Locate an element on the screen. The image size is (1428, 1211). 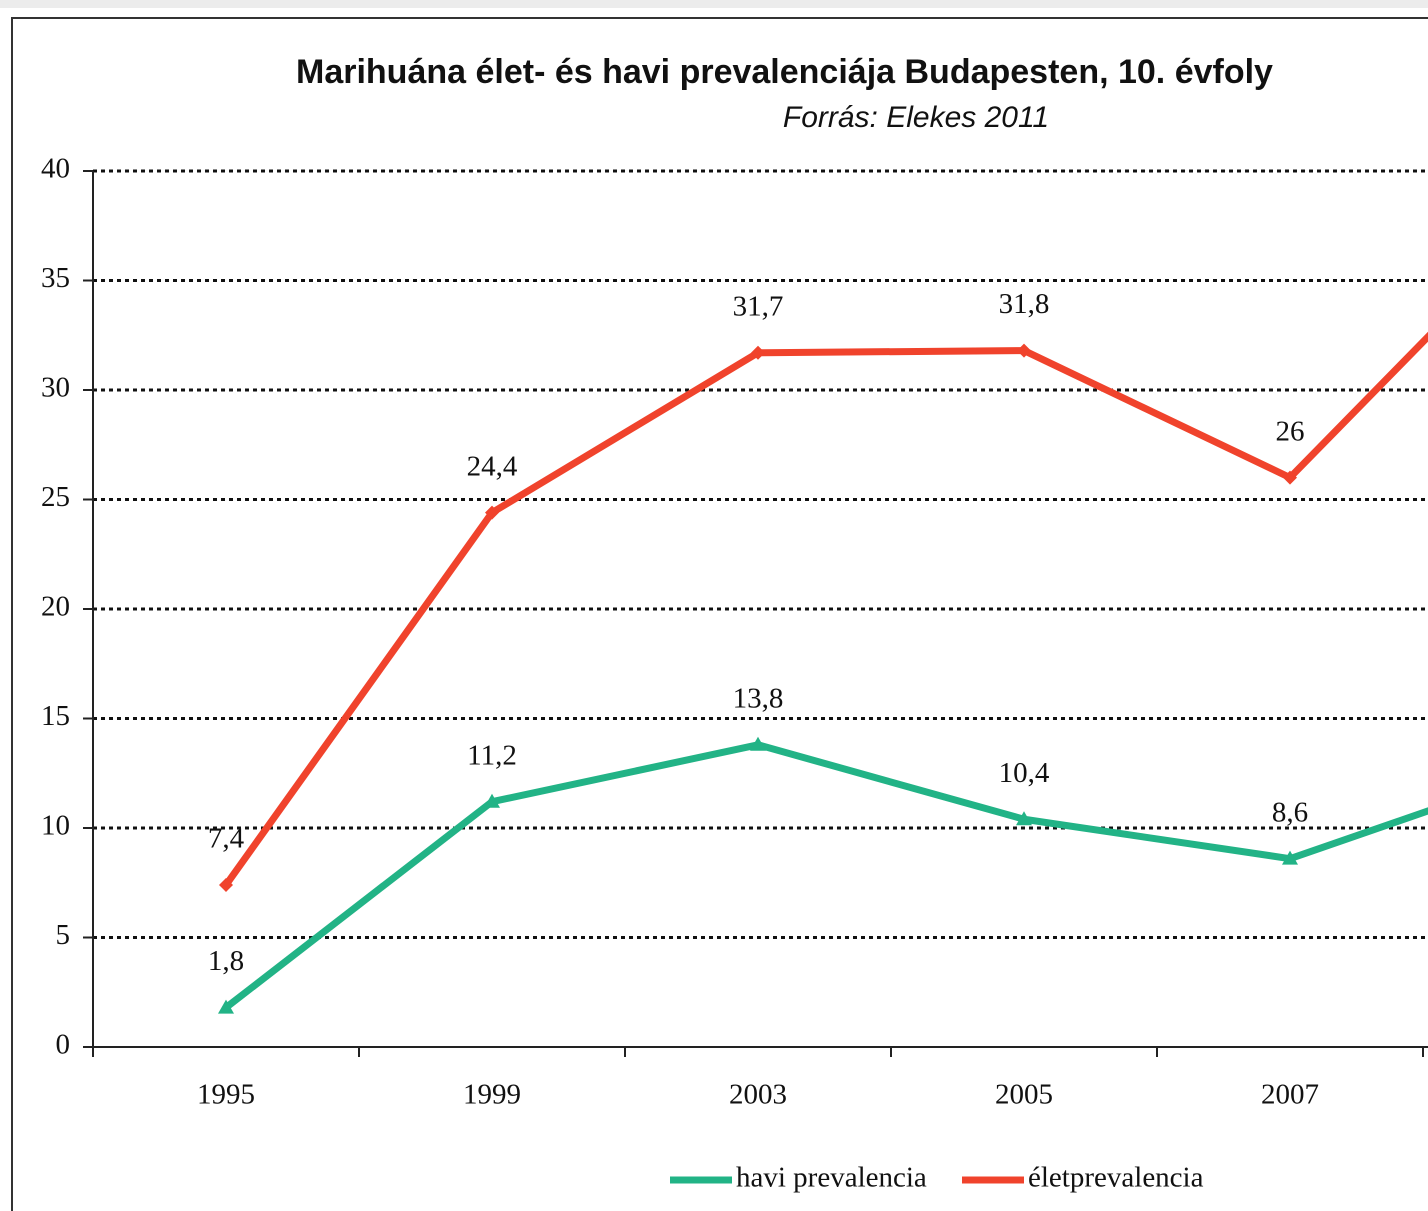
y-tick-label: 30 is located at coordinates (55, 388).